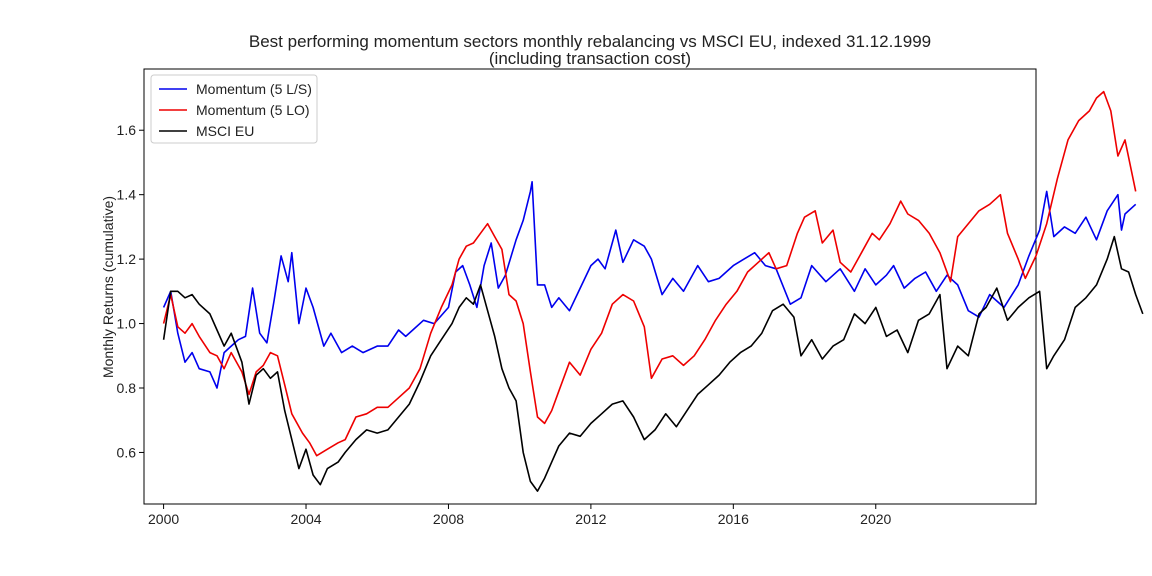 This screenshot has height=576, width=1152. I want to click on x-tick-label: 2000, so click(163, 519).